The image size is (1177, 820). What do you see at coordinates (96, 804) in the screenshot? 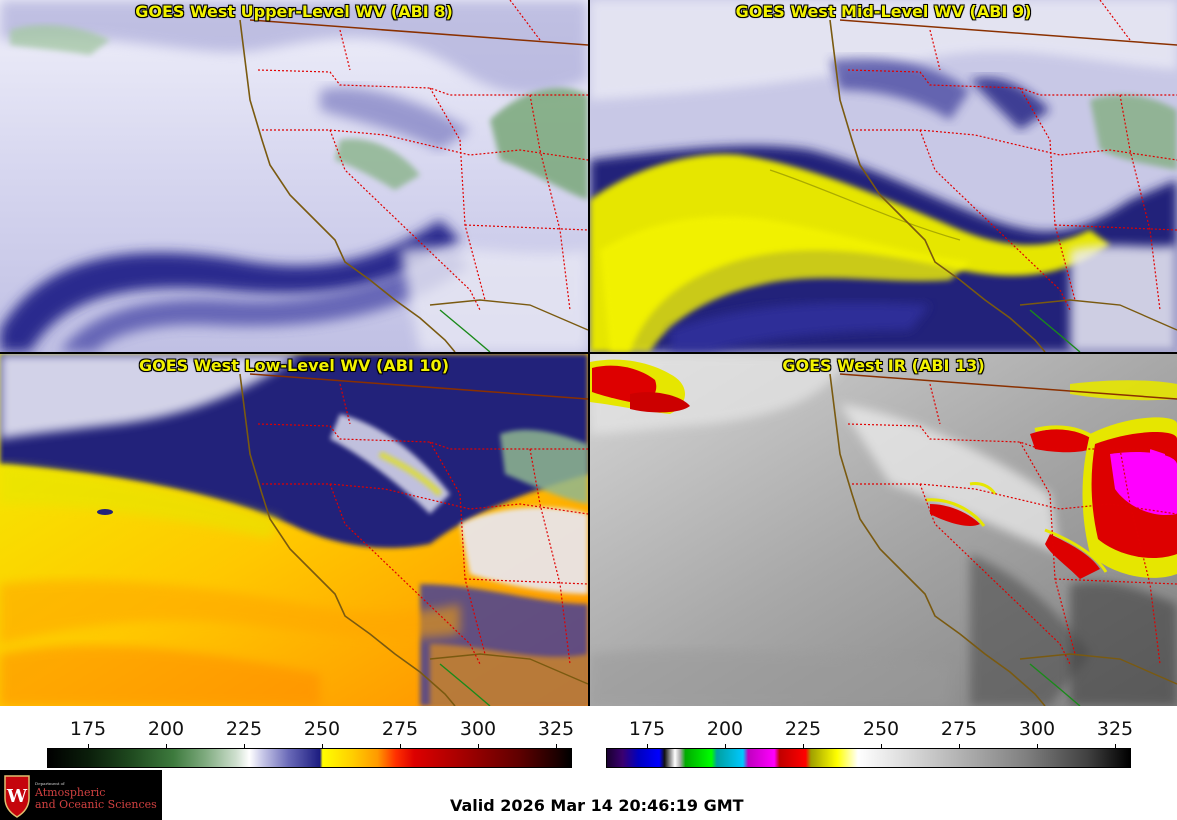
I see `logo-line-2: and Oceanic Sciences` at bounding box center [96, 804].